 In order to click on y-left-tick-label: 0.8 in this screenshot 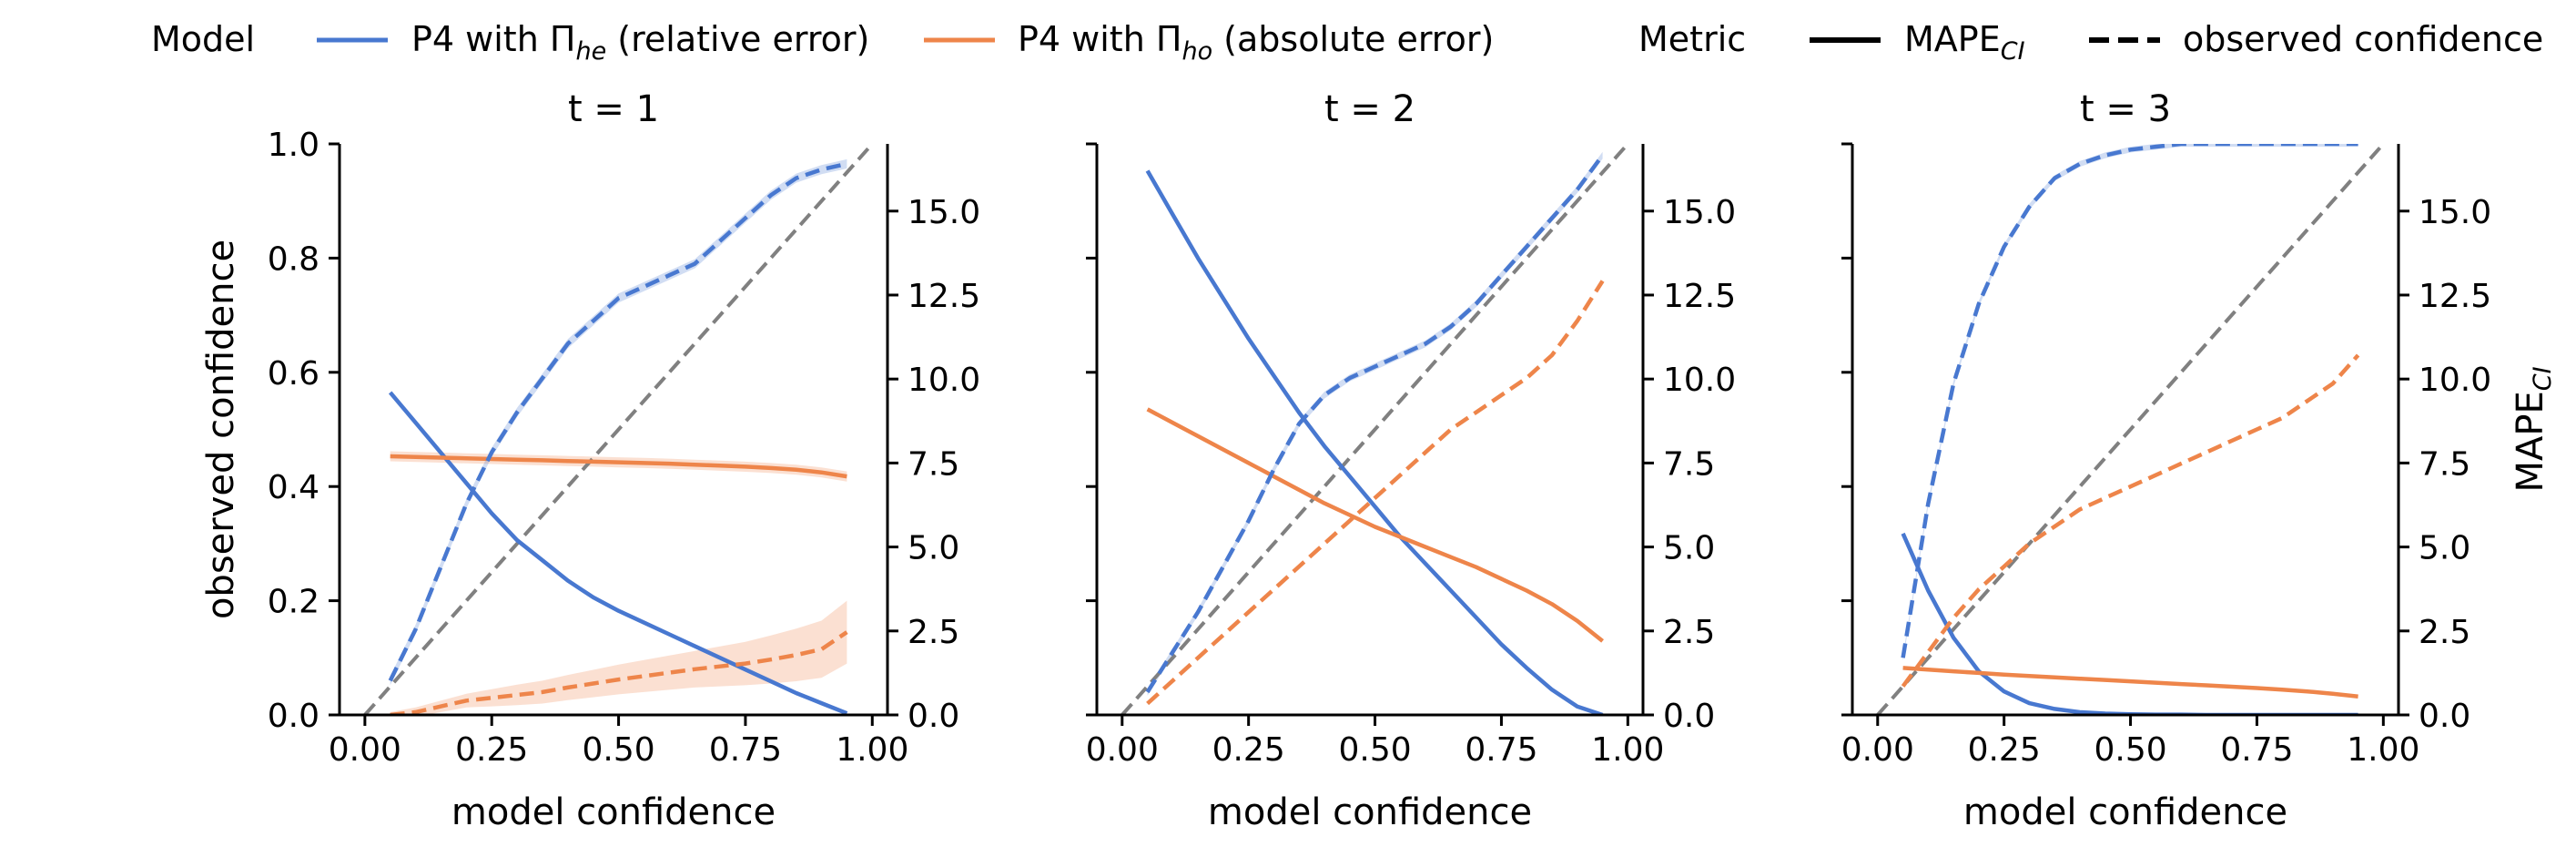, I will do `click(293, 259)`.